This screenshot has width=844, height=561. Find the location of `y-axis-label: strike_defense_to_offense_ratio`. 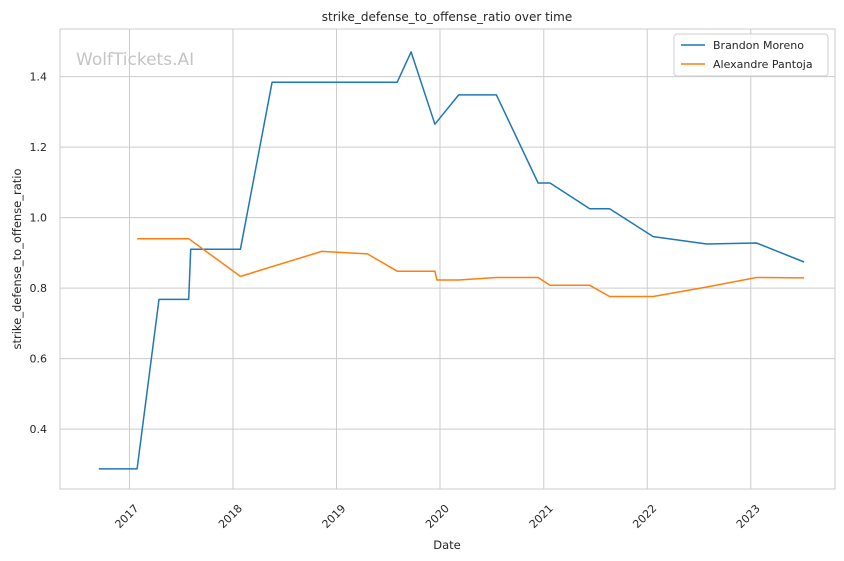

y-axis-label: strike_defense_to_offense_ratio is located at coordinates (17, 258).